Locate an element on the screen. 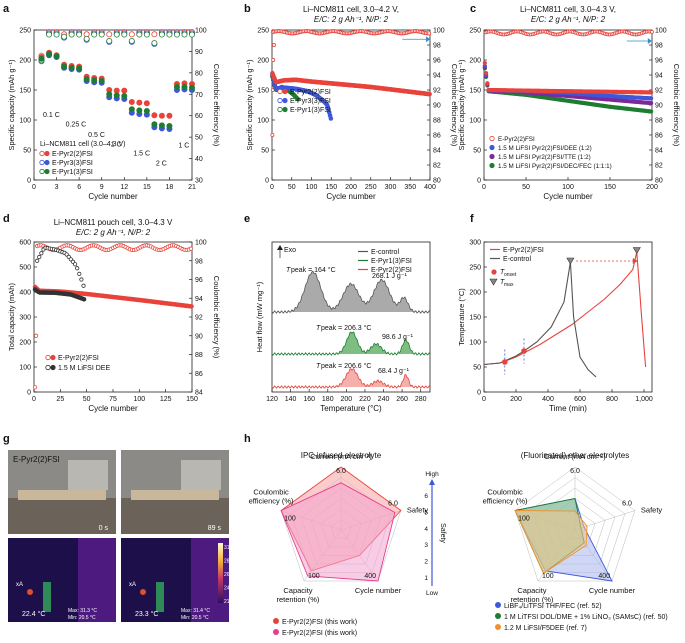 This screenshot has width=685, height=643. dsc-fill is located at coordinates (351, 378).